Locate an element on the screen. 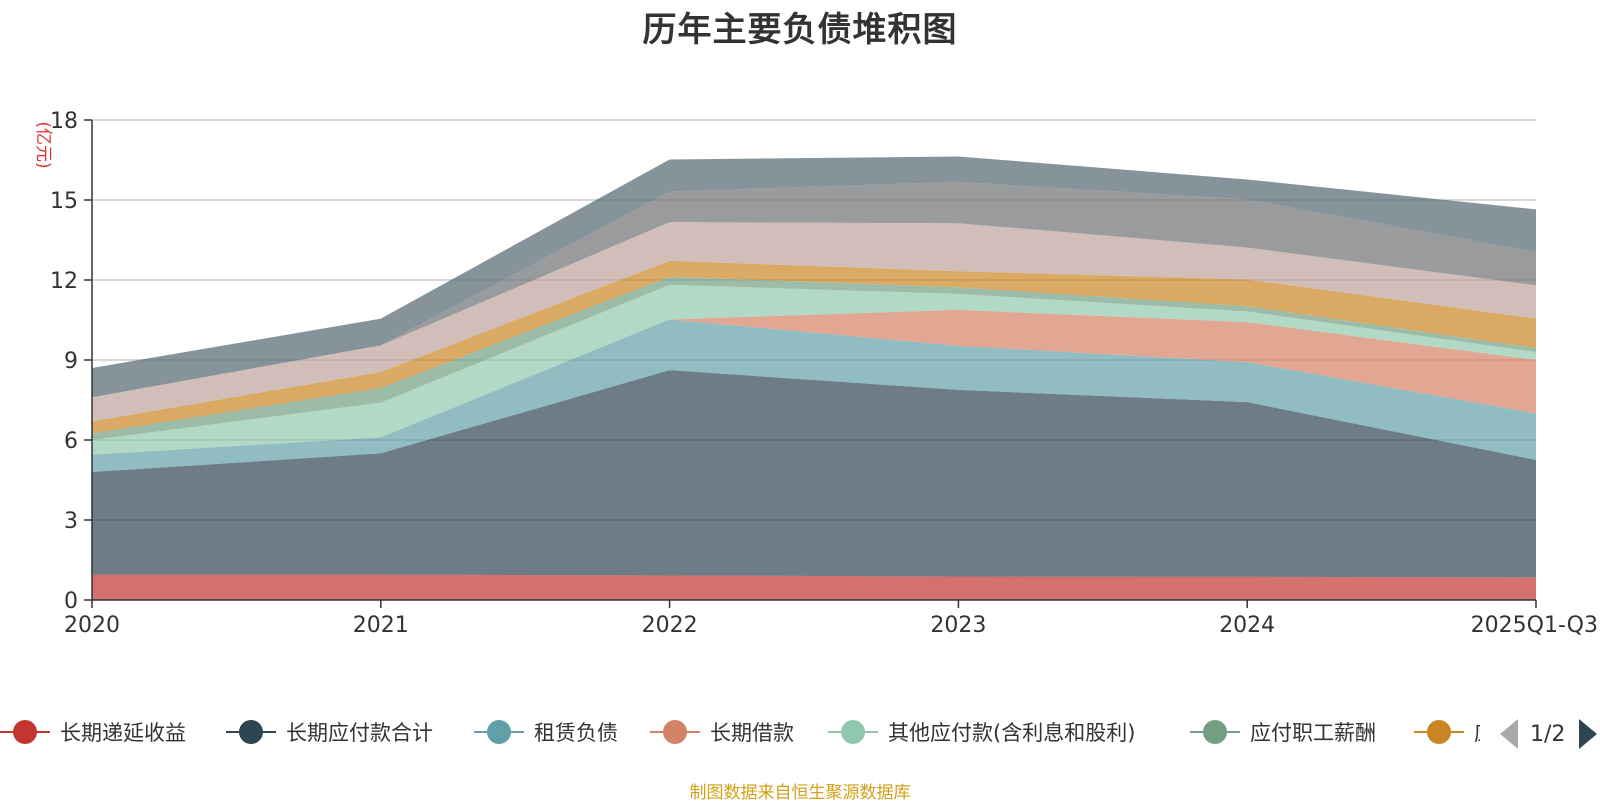 This screenshot has width=1600, height=803. legend-item: 长期应付款合计 is located at coordinates (329, 732).